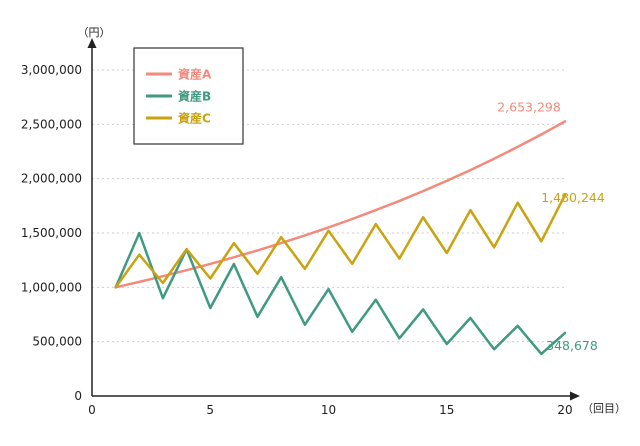  Describe the element at coordinates (194, 96) in the screenshot. I see `legend-label: 資産B` at that location.